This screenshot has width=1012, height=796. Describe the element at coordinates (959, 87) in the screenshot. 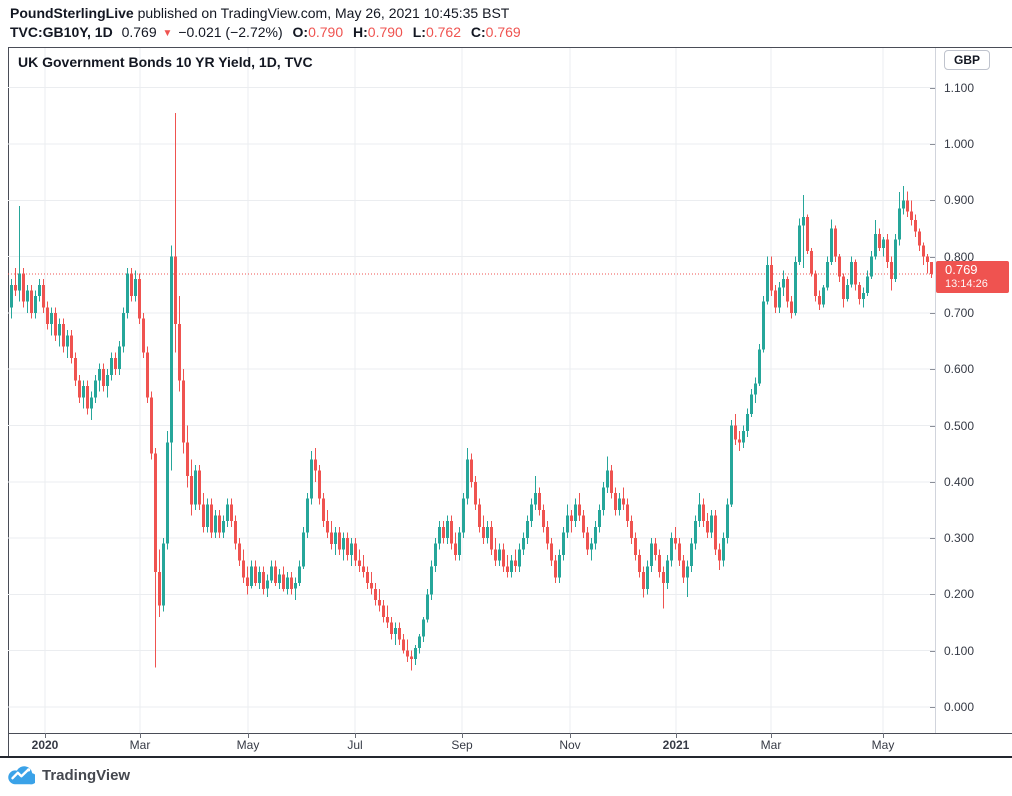

I see `price-axis-label: 1.100` at that location.